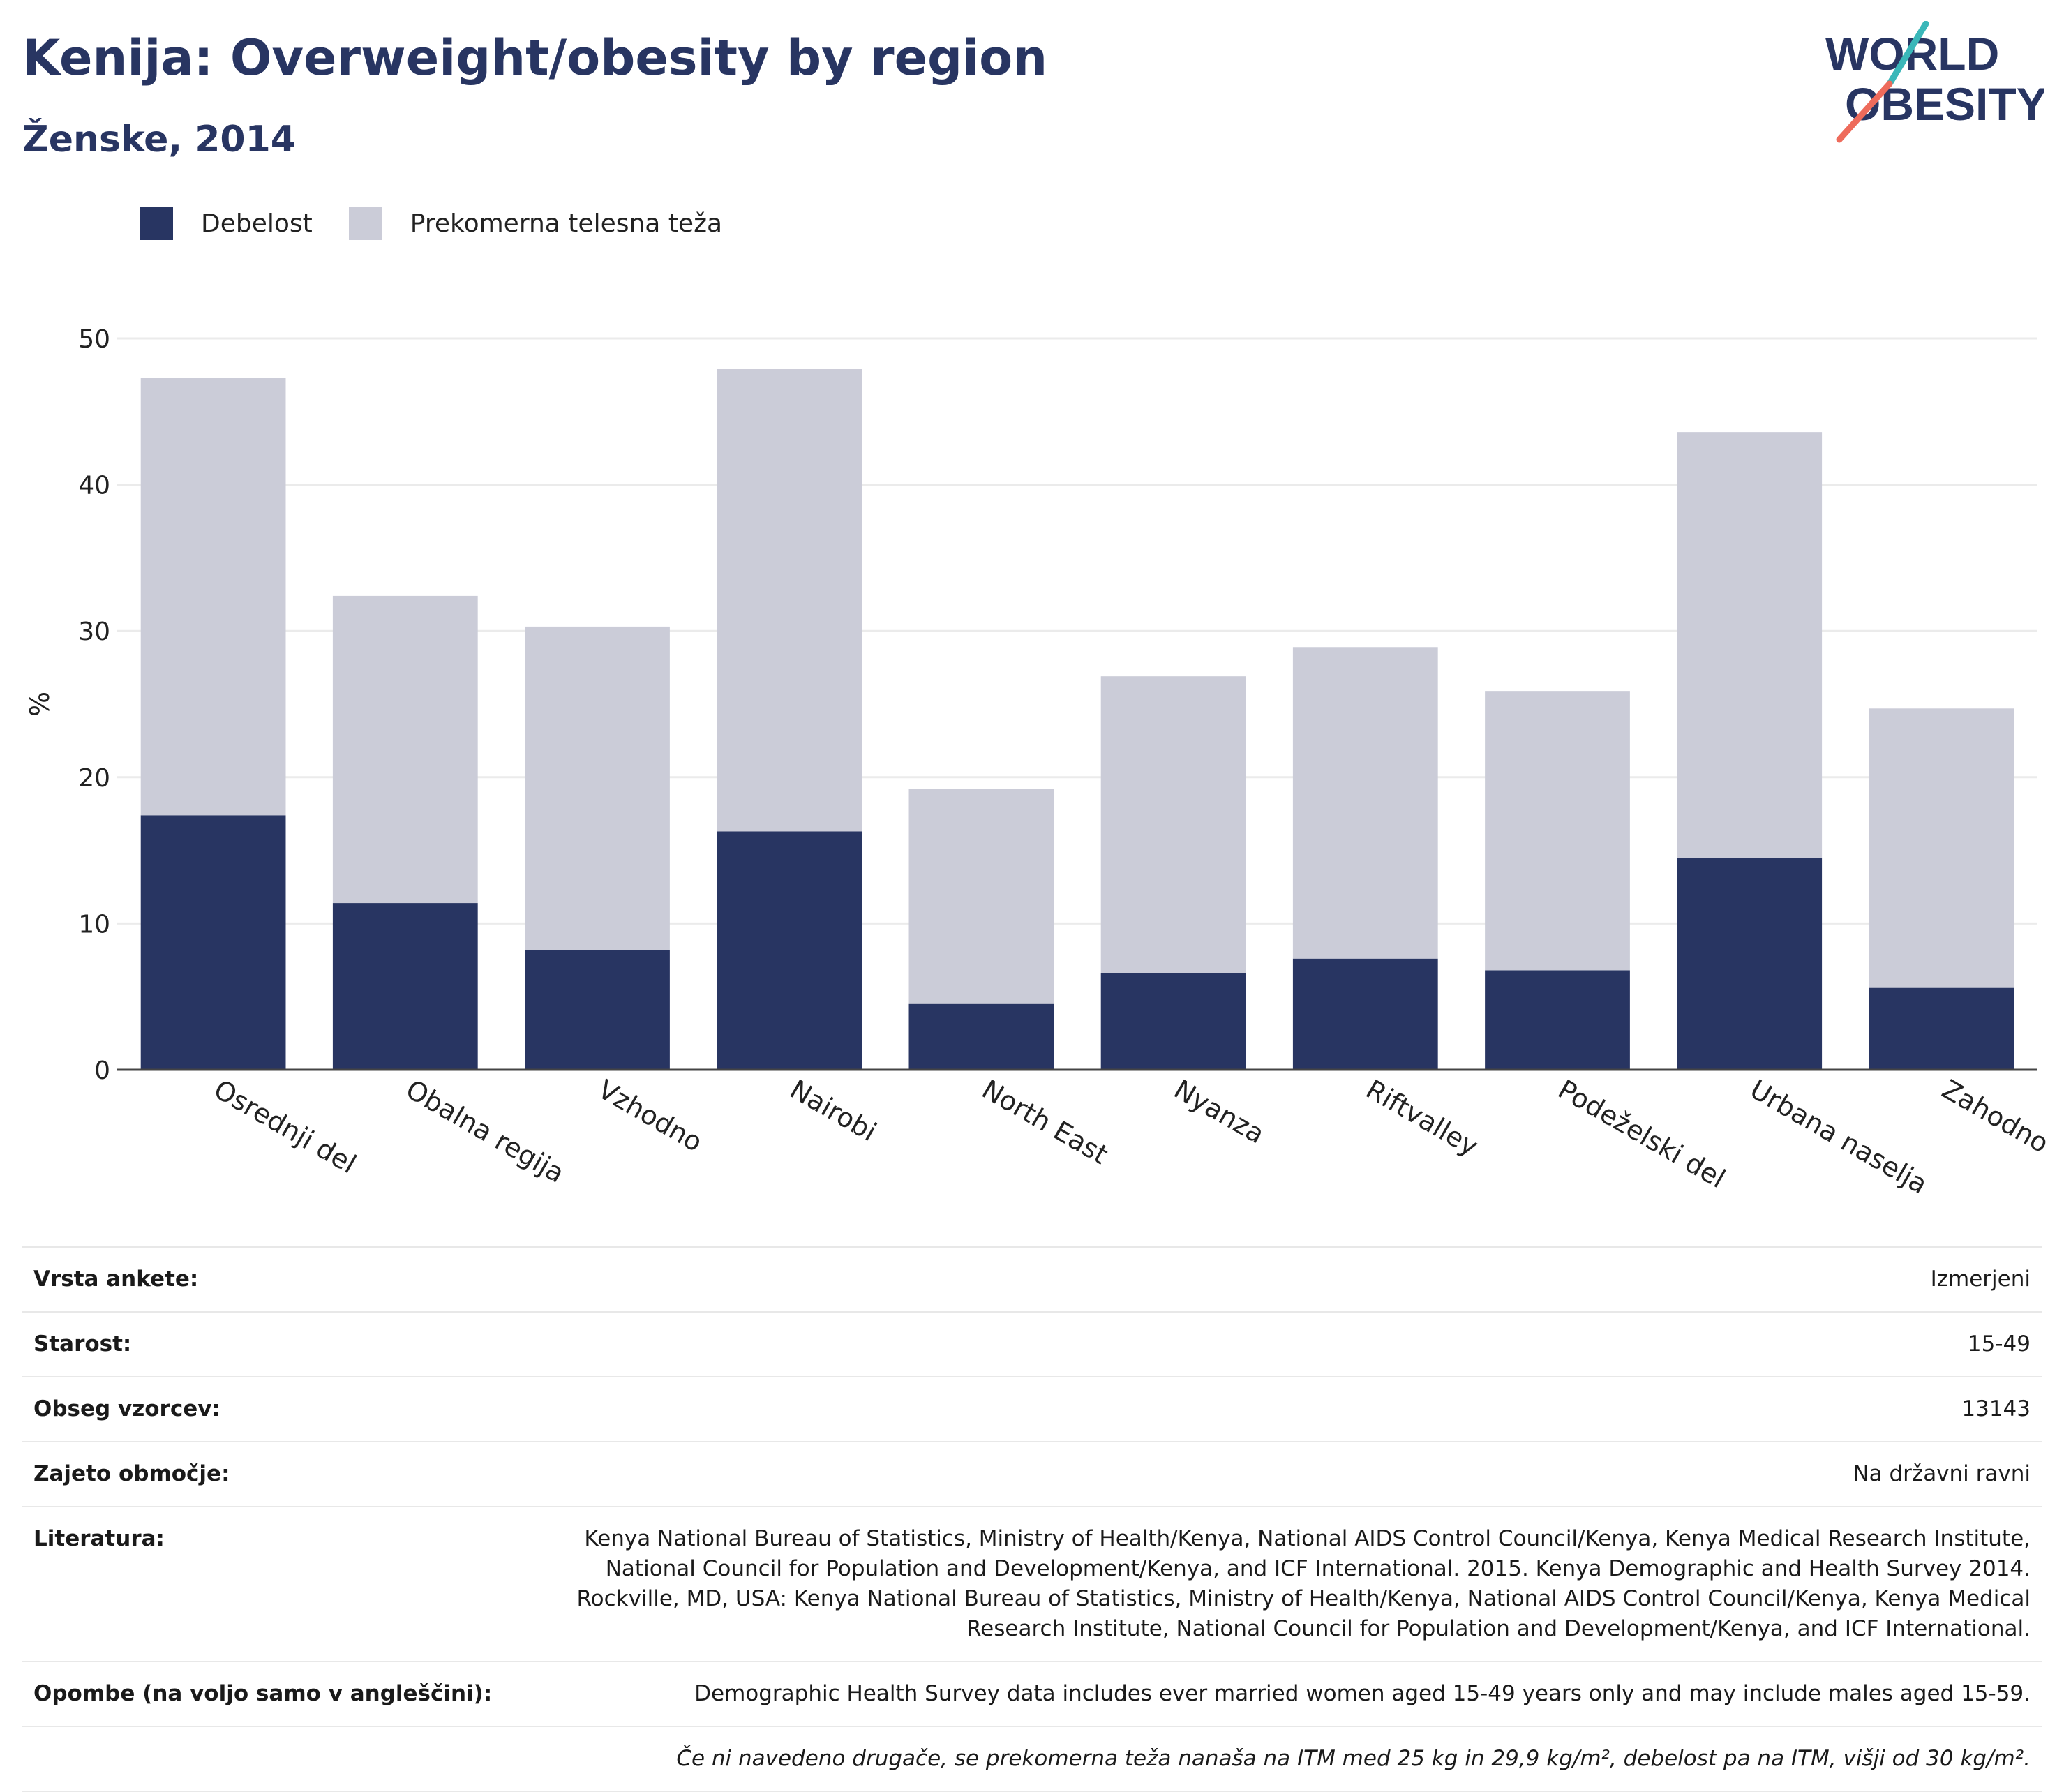 The width and height of the screenshot is (2064, 1792). I want to click on legend-item-overweight: Prekomerna telesna teža, so click(535, 223).